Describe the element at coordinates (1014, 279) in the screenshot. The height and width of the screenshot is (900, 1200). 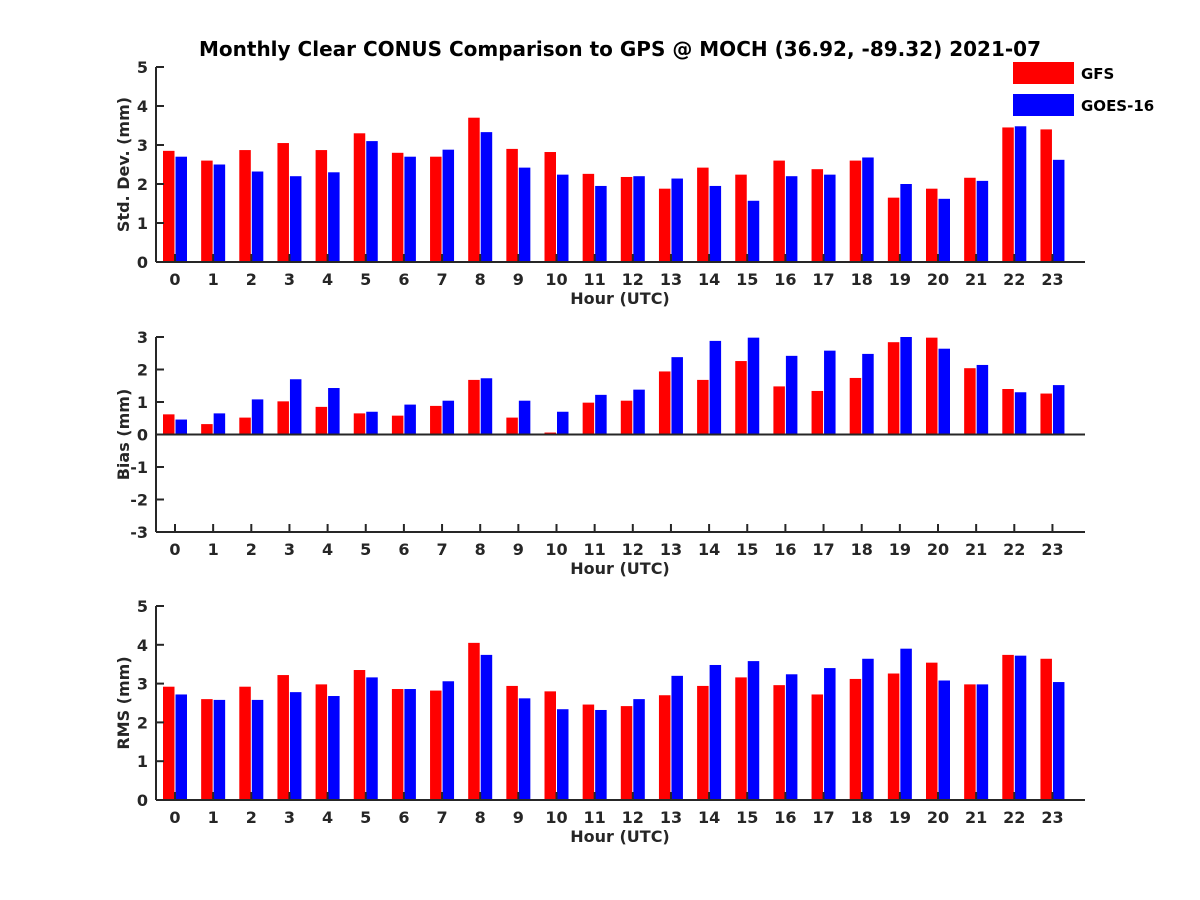
I see `x-tick-label: 22` at that location.